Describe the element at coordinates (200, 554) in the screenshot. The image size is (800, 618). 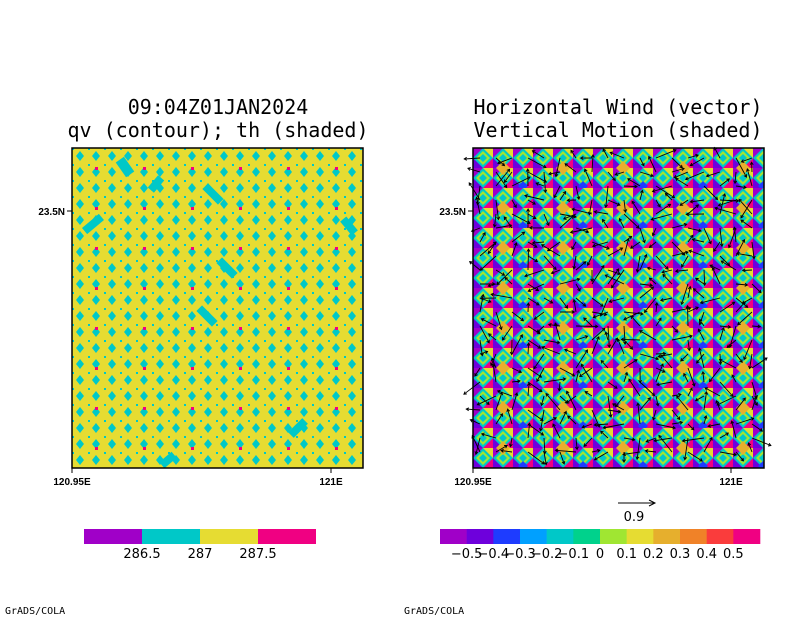
I see `left-colorbar-label: 287` at that location.